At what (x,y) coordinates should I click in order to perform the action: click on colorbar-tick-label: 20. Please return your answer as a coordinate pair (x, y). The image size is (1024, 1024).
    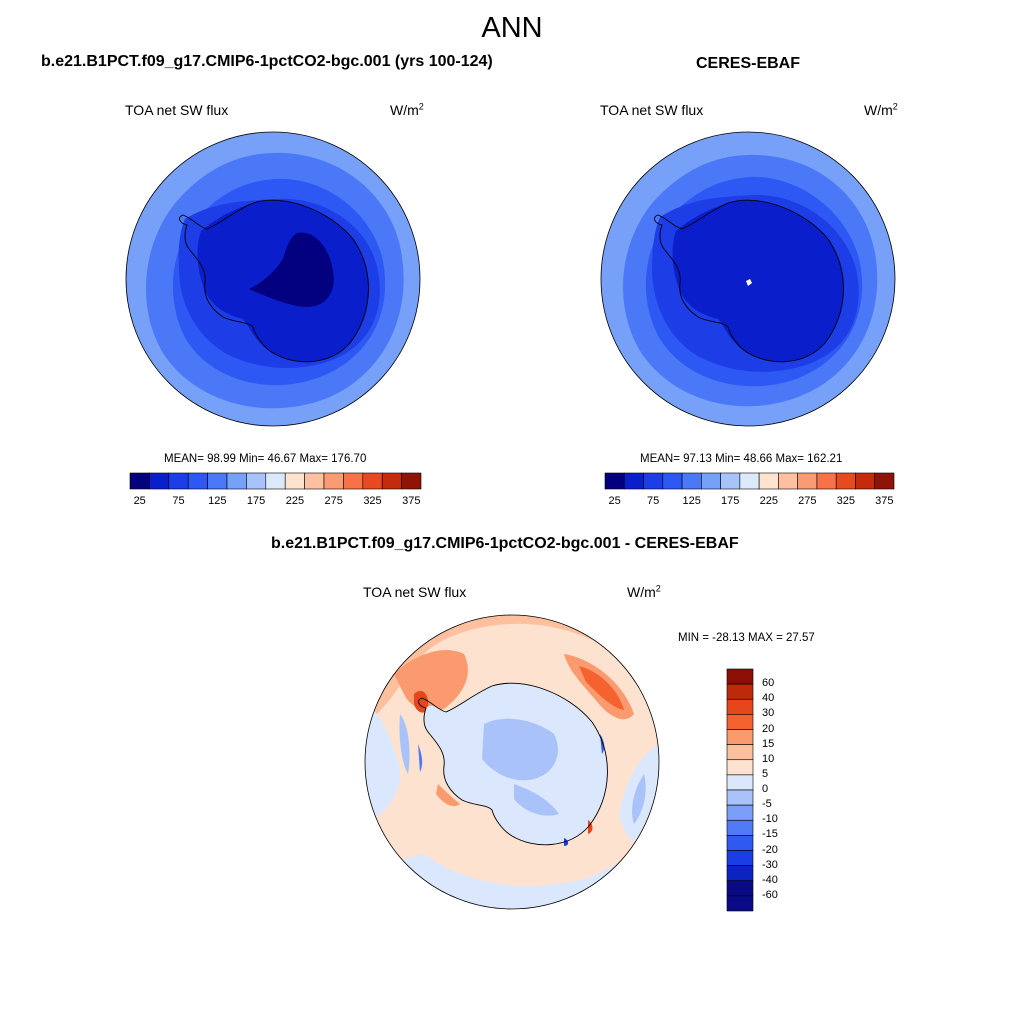
    Looking at the image, I should click on (768, 728).